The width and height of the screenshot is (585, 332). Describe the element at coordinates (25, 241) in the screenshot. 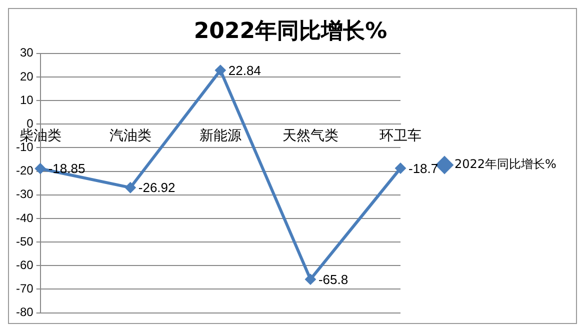

I see `y-tick-label: -50` at that location.